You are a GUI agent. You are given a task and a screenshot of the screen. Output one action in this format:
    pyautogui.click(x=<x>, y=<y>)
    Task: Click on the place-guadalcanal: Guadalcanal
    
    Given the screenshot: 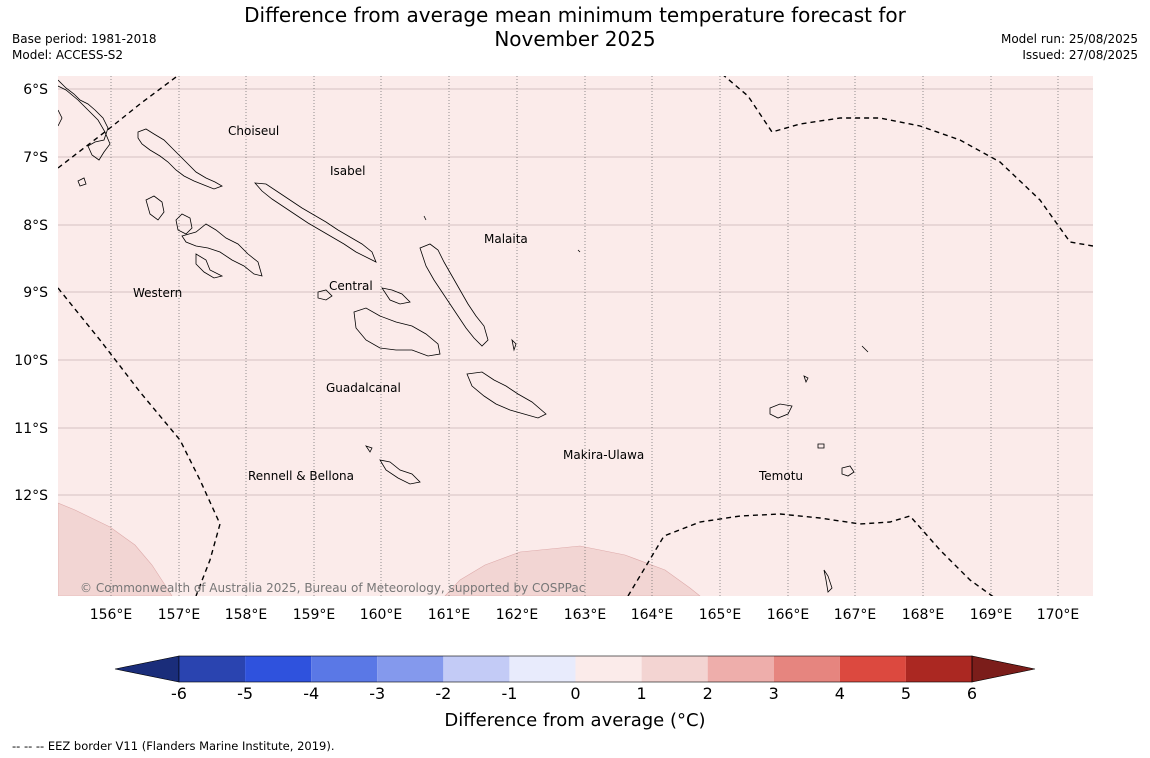 What is the action you would take?
    pyautogui.click(x=363, y=388)
    